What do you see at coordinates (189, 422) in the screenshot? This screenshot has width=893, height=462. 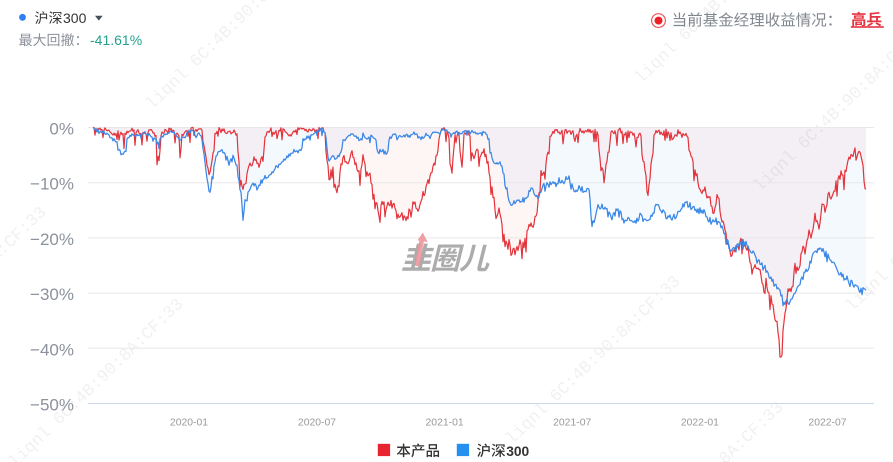 I see `svg-text: 2020-01` at bounding box center [189, 422].